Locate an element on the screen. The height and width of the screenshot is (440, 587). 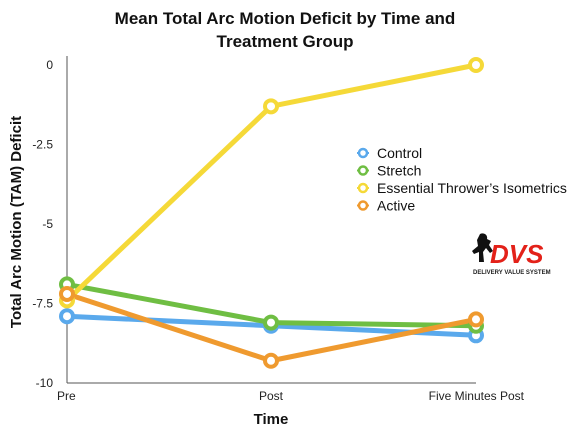
y-tick-label: -2.5 is located at coordinates (42, 145).